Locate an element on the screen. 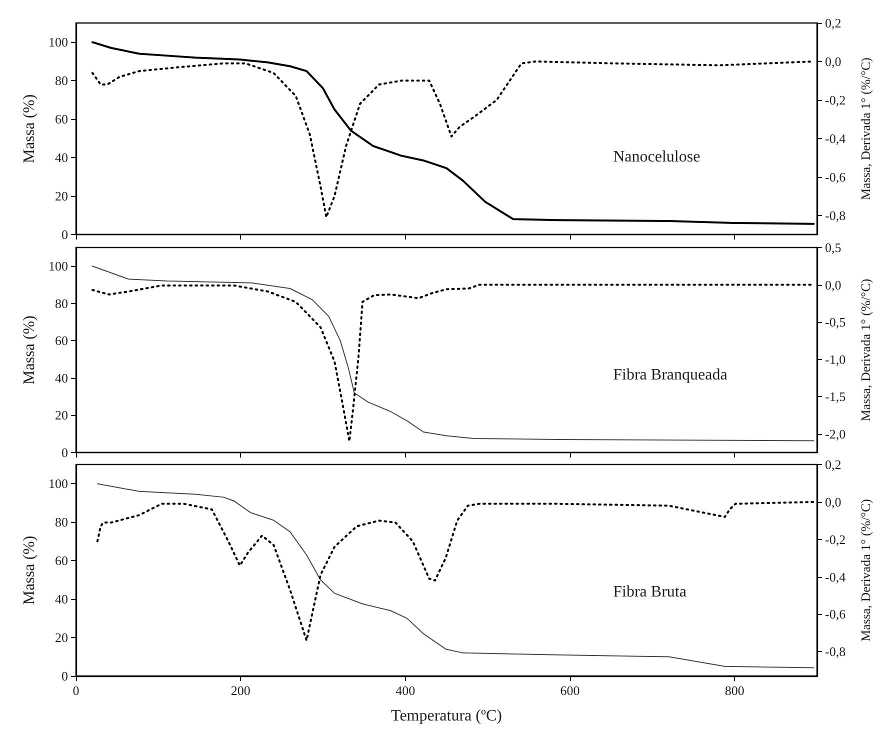 Image resolution: width=880 pixels, height=736 pixels. y2-tick-label: 0,5 is located at coordinates (833, 247).